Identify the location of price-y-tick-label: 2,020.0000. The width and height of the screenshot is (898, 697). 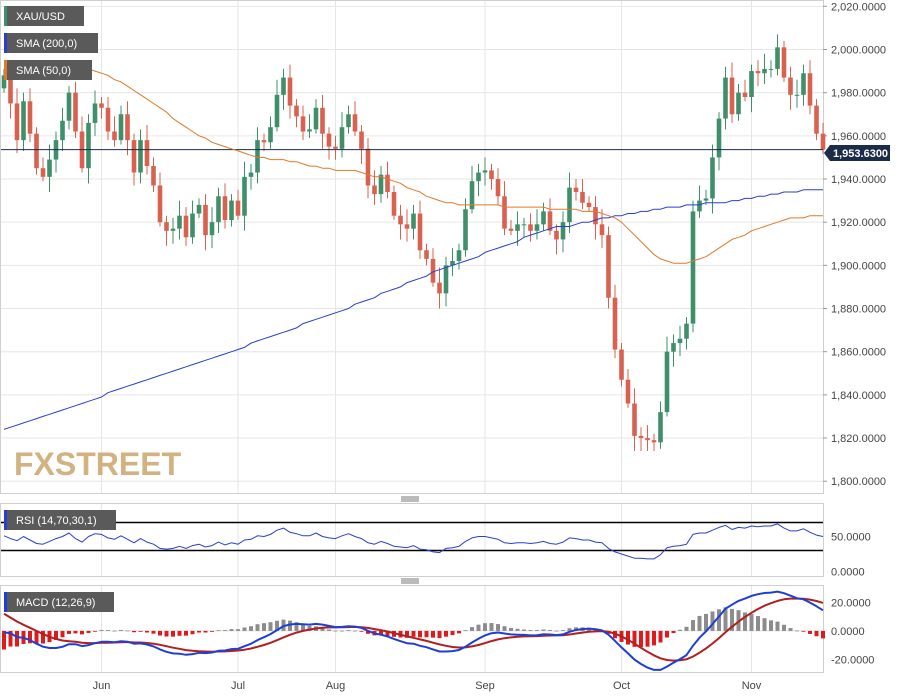
(858, 7).